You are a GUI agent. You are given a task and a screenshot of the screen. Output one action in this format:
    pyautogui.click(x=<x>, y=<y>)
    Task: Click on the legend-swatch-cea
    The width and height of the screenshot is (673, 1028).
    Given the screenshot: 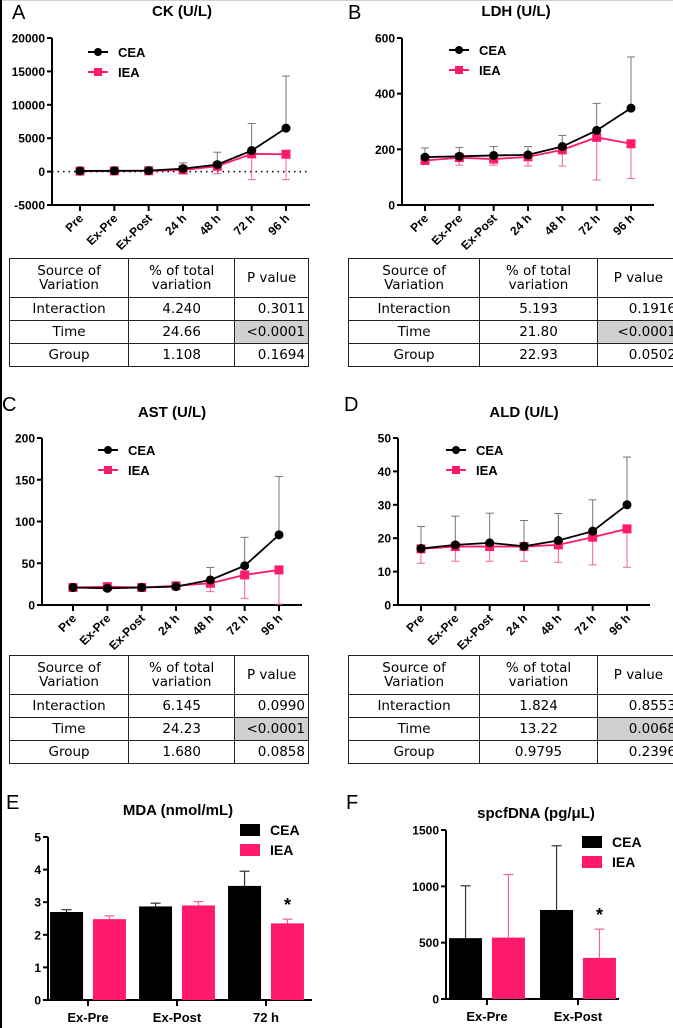 What is the action you would take?
    pyautogui.click(x=592, y=842)
    